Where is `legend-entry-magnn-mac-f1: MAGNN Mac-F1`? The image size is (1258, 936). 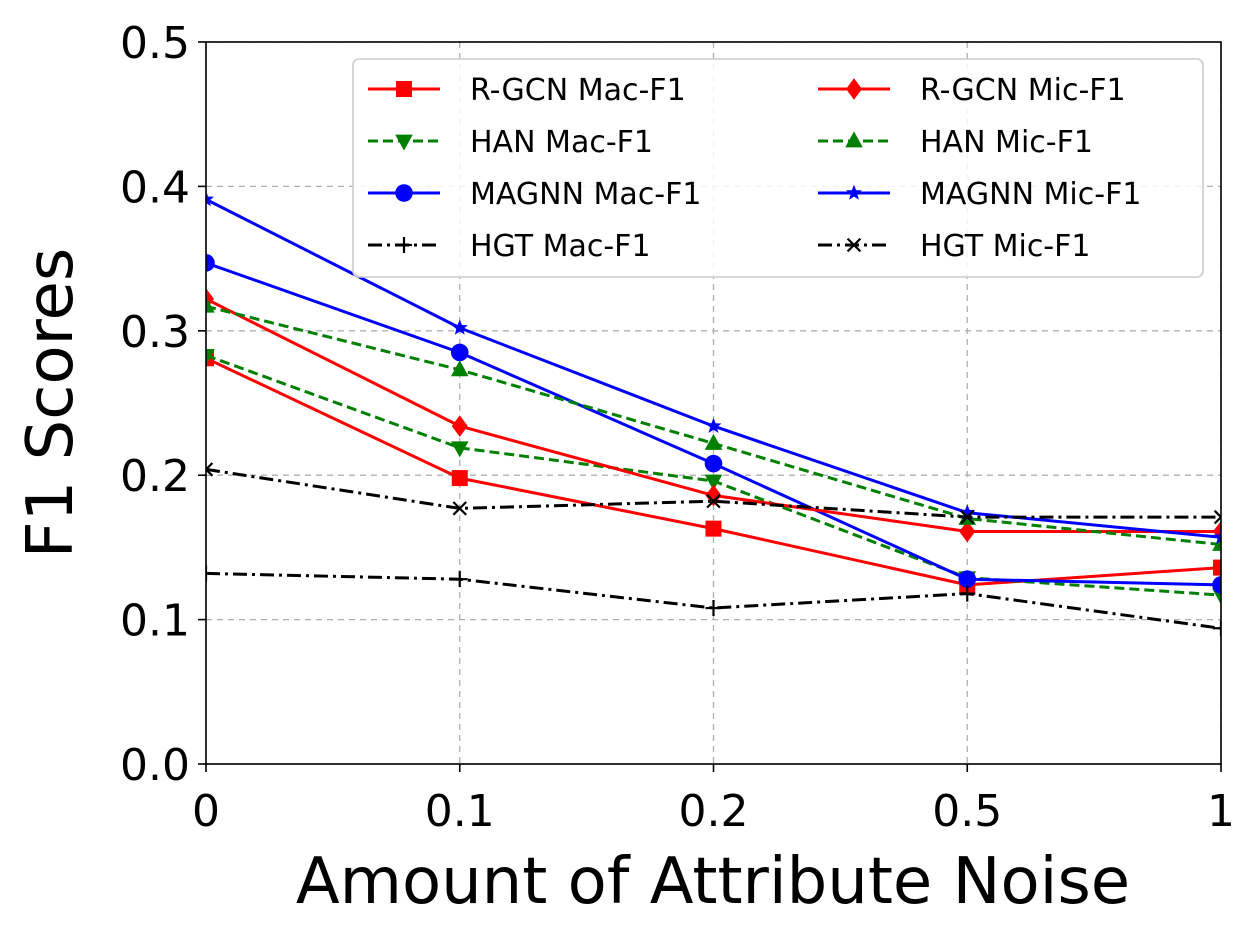 legend-entry-magnn-mac-f1: MAGNN Mac-F1 is located at coordinates (534, 194).